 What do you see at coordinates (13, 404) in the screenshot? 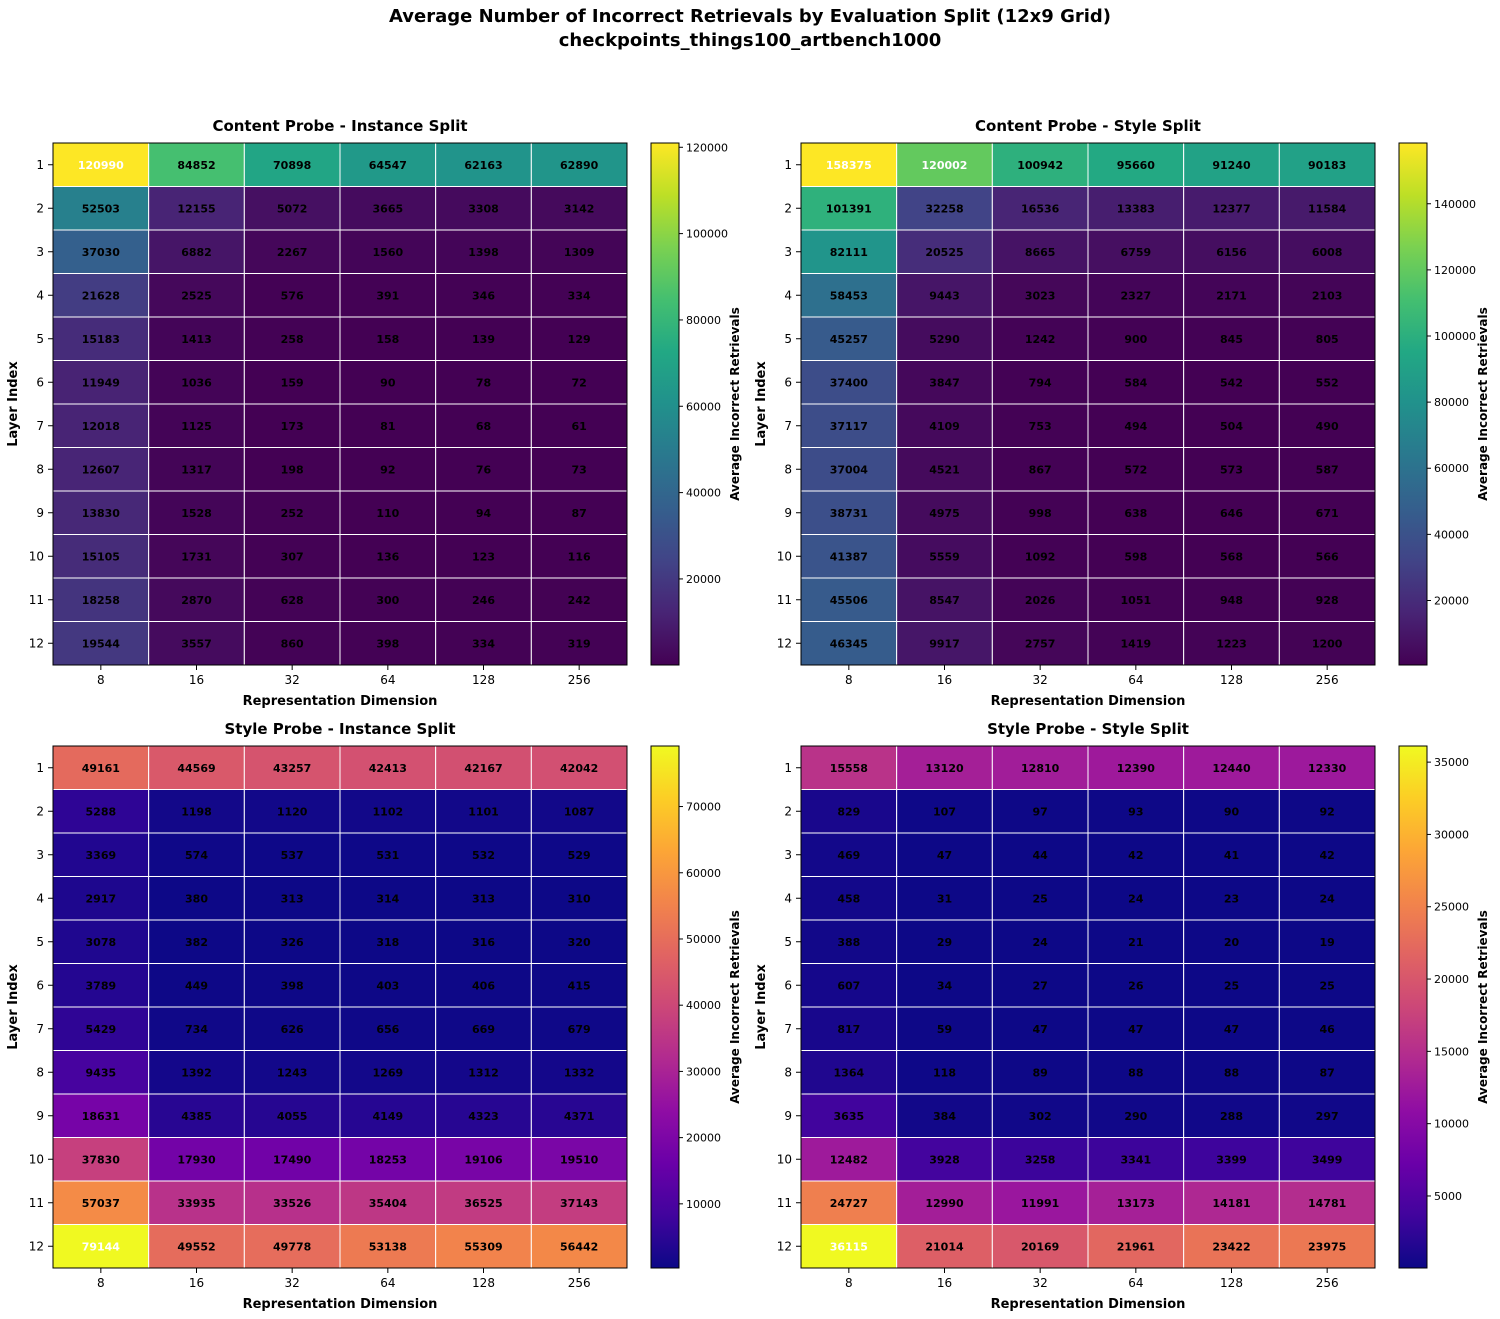
I see `y-axis-label: Layer Index` at bounding box center [13, 404].